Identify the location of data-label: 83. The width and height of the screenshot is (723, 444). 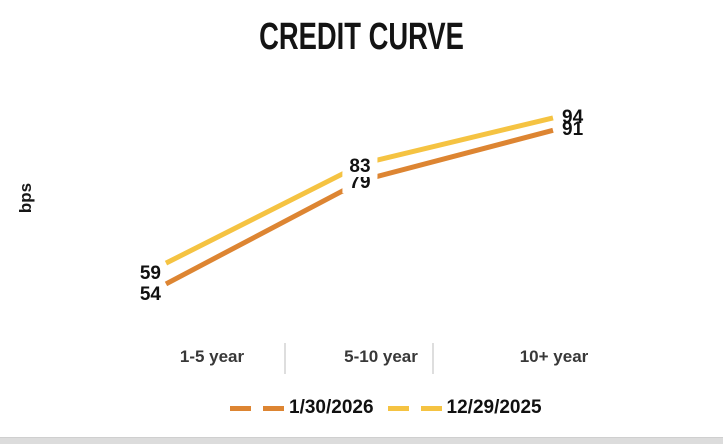
(360, 166).